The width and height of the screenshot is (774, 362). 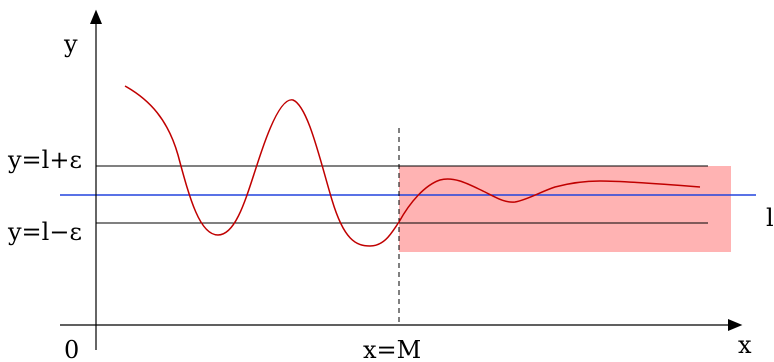 I want to click on y-axis-label: y, so click(x=70, y=44).